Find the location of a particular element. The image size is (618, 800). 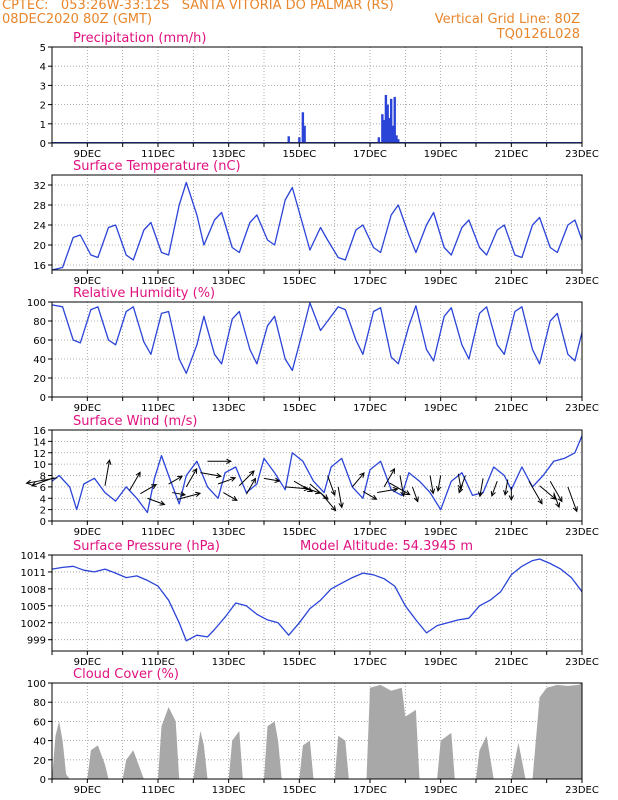

pressure-y-tick-label: 1014 is located at coordinates (33, 556).